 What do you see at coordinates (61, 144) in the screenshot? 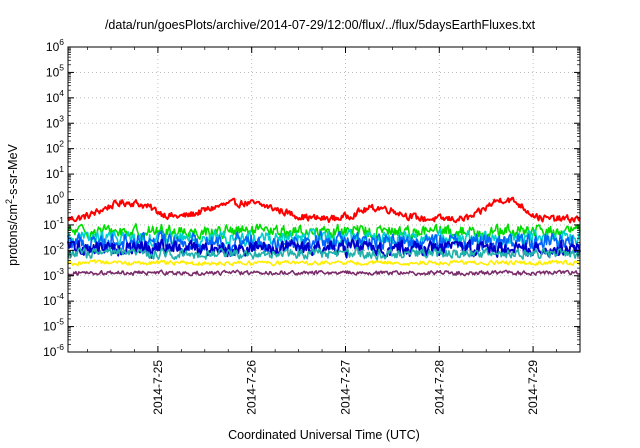
I see `y-tick-label-exp: 2` at bounding box center [61, 144].